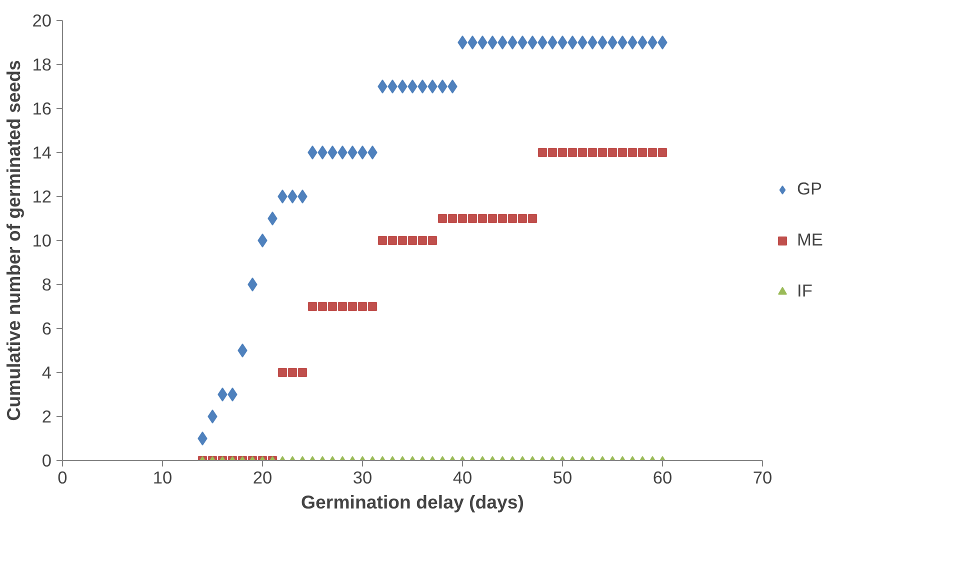 This screenshot has height=580, width=958. Describe the element at coordinates (562, 478) in the screenshot. I see `x-tick-label: 50` at that location.